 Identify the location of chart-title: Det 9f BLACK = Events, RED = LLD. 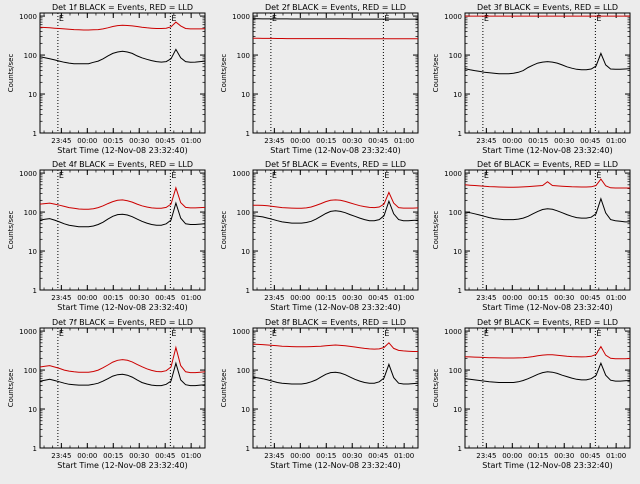
(547, 322).